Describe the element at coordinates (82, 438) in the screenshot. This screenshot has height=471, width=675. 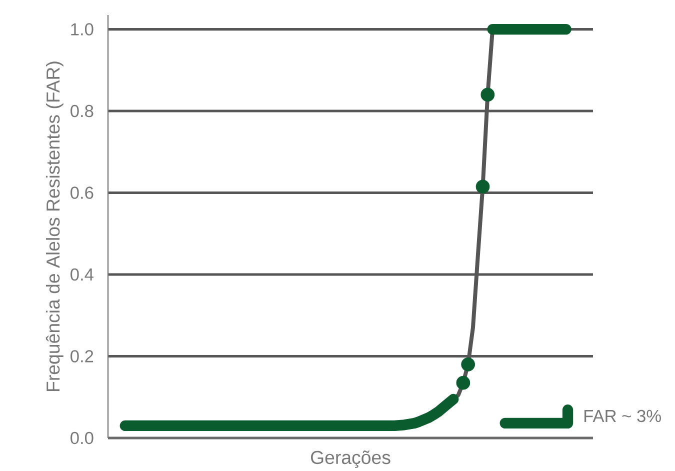
I see `y-tick-label: 0.0` at that location.